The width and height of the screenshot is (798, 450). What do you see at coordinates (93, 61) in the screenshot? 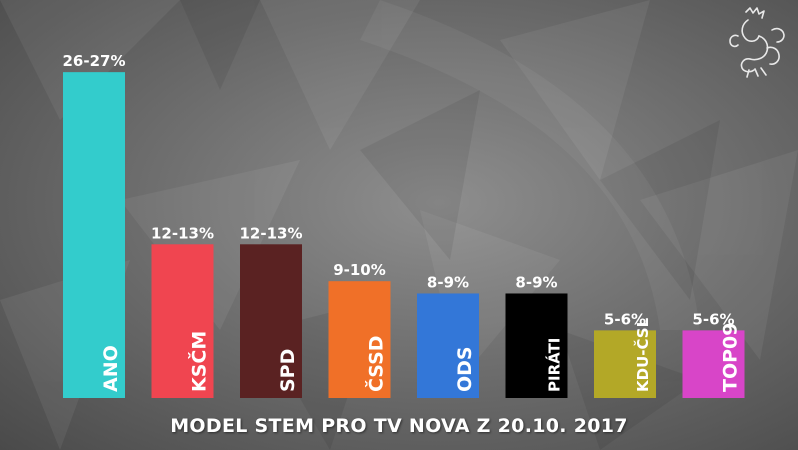
I see `value-label-0: 26-27%` at bounding box center [93, 61].